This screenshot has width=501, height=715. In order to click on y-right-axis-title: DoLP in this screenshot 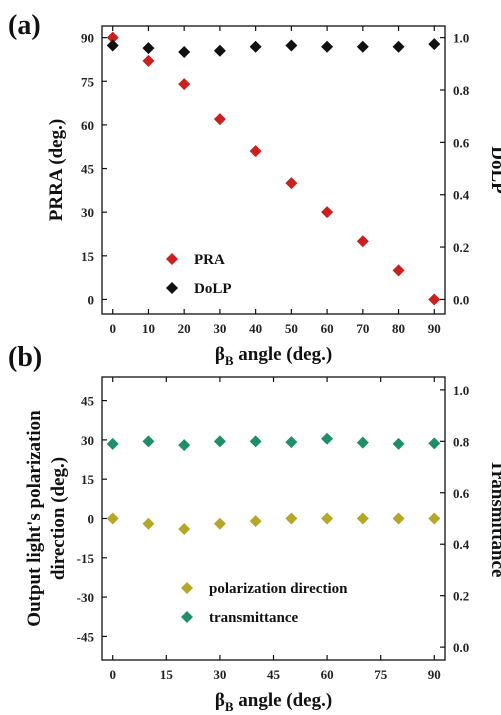, I will do `click(494, 170)`.